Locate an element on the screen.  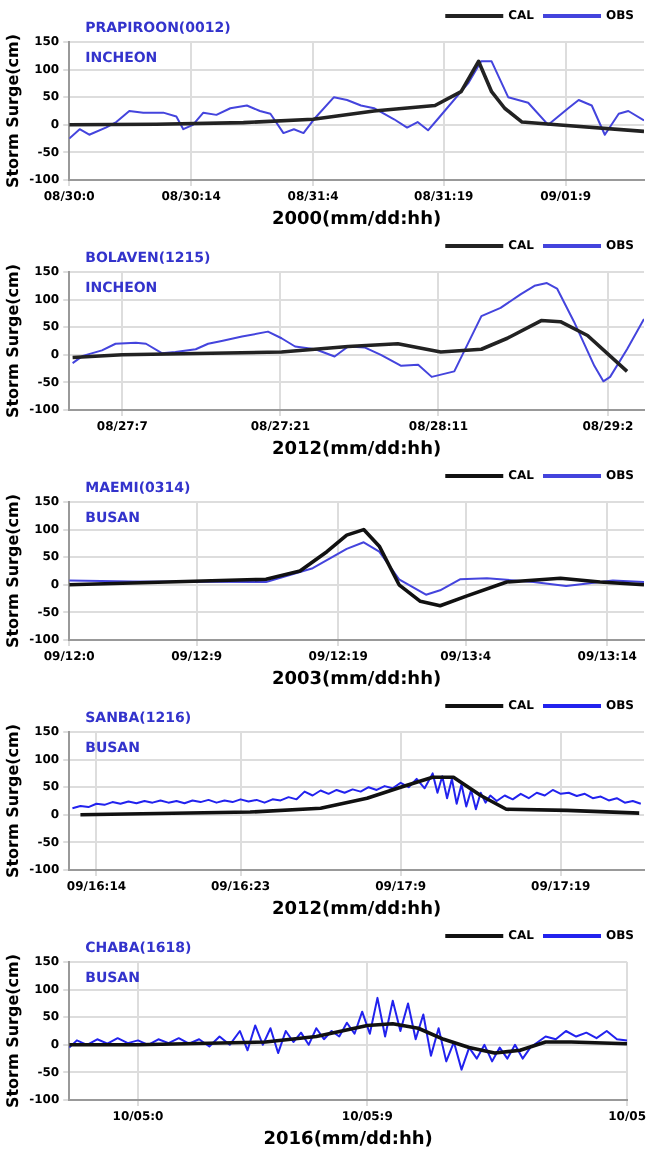
x-axis-title: 2003(mm/dd:hh) is located at coordinates (356, 679).